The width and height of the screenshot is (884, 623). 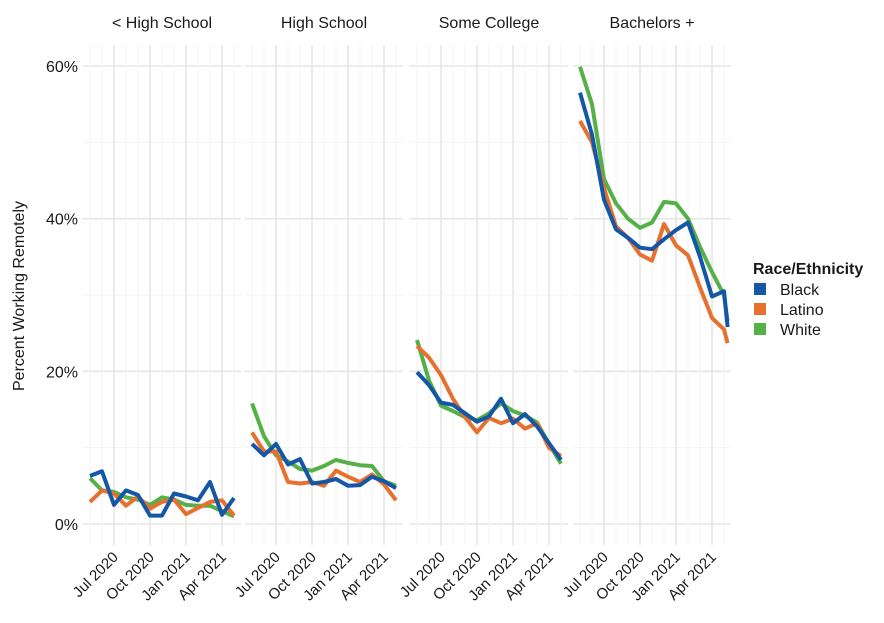 I want to click on y-axis-title: Percent Working Remotely, so click(x=19, y=296).